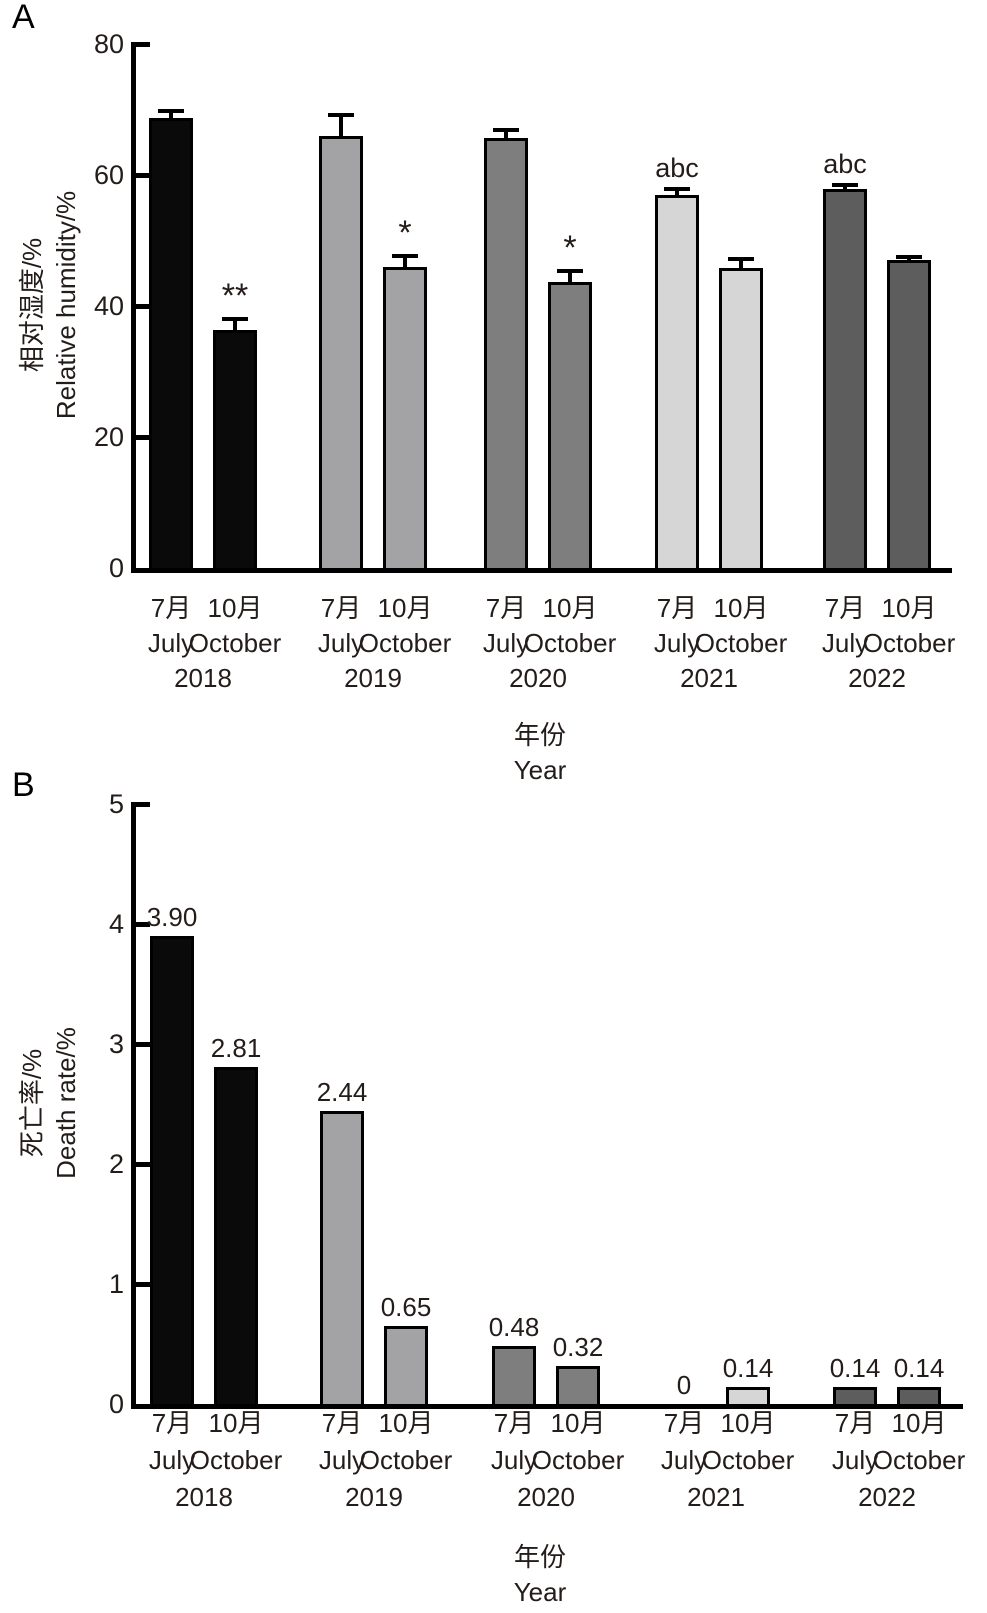  I want to click on year-label-b-2021: 2021, so click(716, 1497).